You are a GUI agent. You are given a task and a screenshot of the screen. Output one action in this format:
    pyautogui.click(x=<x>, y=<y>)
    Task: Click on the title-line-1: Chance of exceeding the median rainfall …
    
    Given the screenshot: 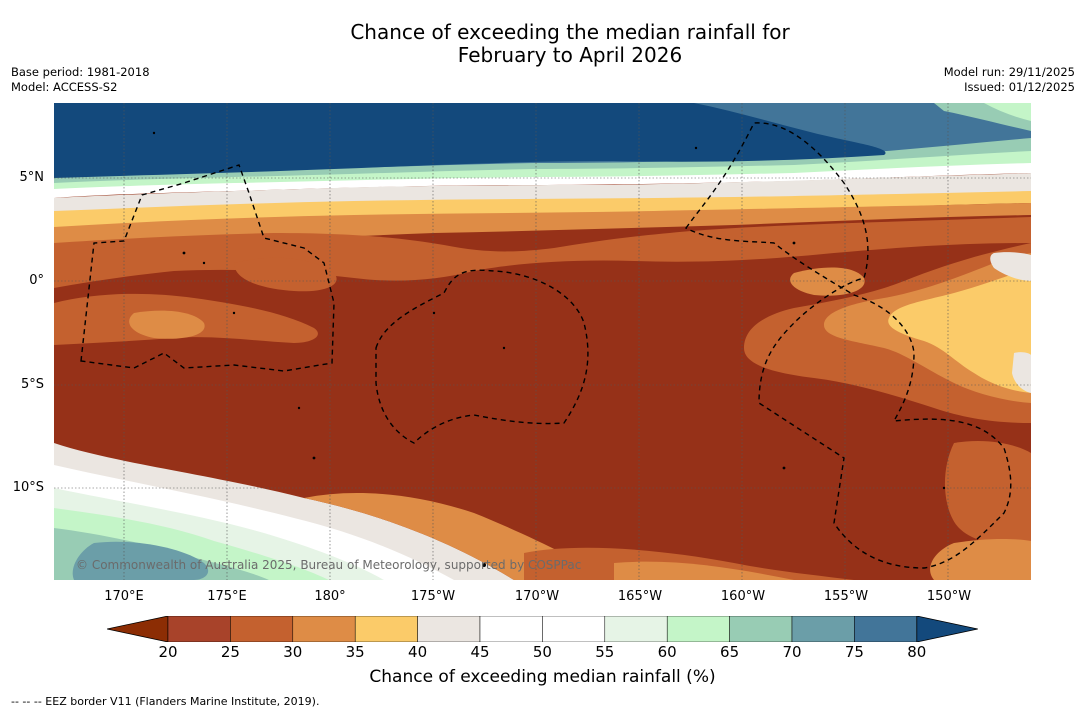 What is the action you would take?
    pyautogui.click(x=570, y=32)
    